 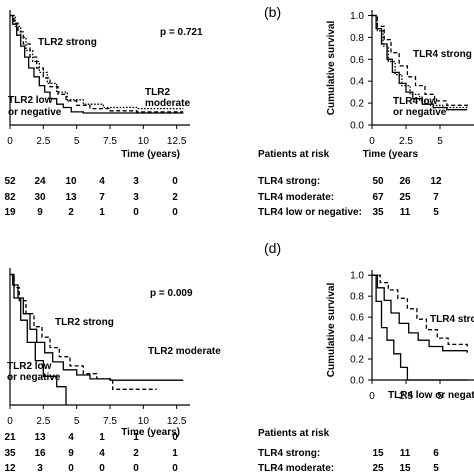 What do you see at coordinates (91, 197) in the screenshot?
I see `risk-table: 52 24 10 4 3 082 30 13 7 3 219 9 2 1 0 0` at bounding box center [91, 197].